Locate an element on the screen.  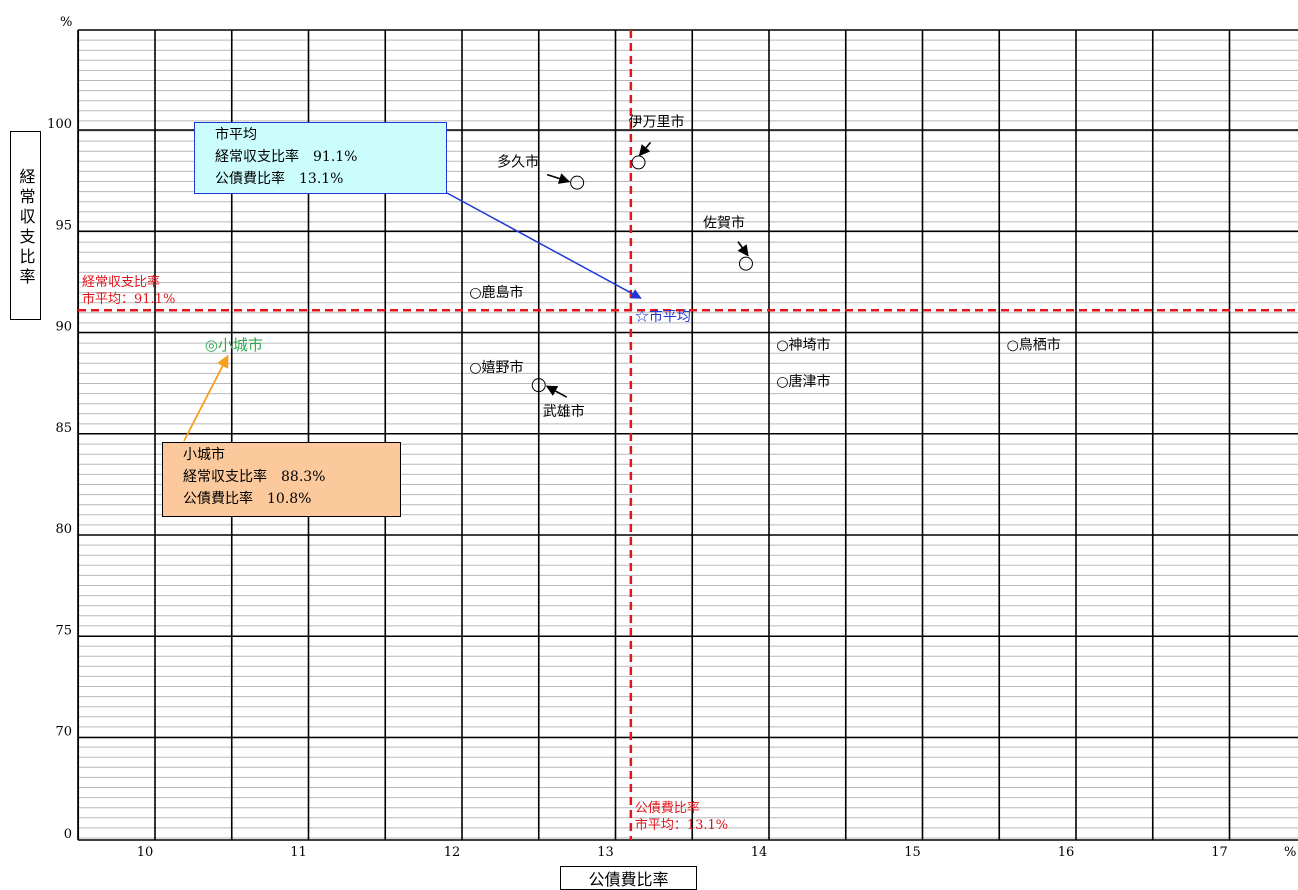
y-unit-label: % is located at coordinates (66, 22).